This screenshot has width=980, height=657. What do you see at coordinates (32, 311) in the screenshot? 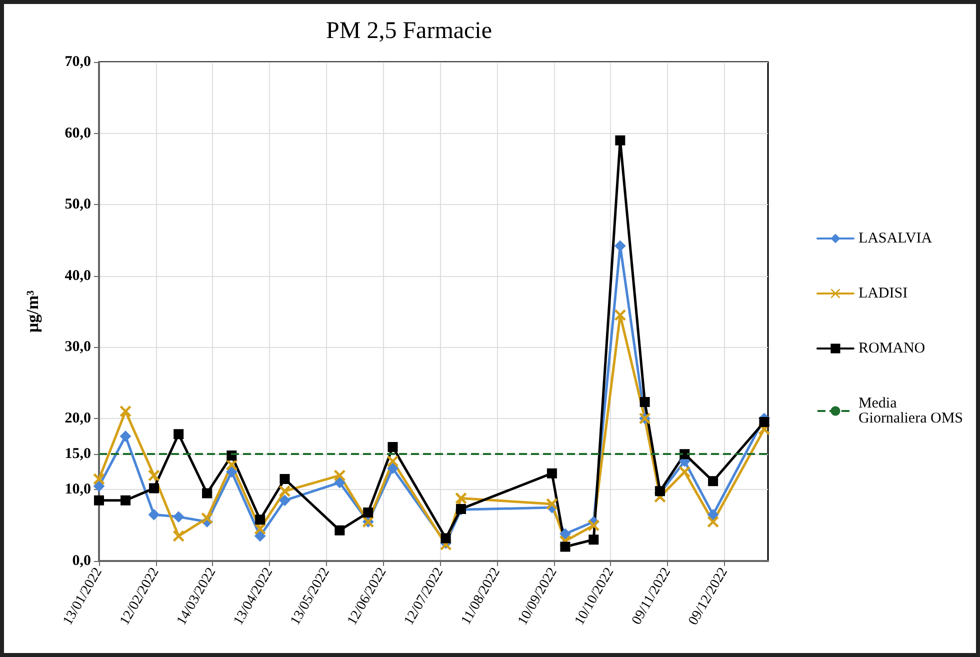
I see `y-axis-title: µg/m³` at bounding box center [32, 311].